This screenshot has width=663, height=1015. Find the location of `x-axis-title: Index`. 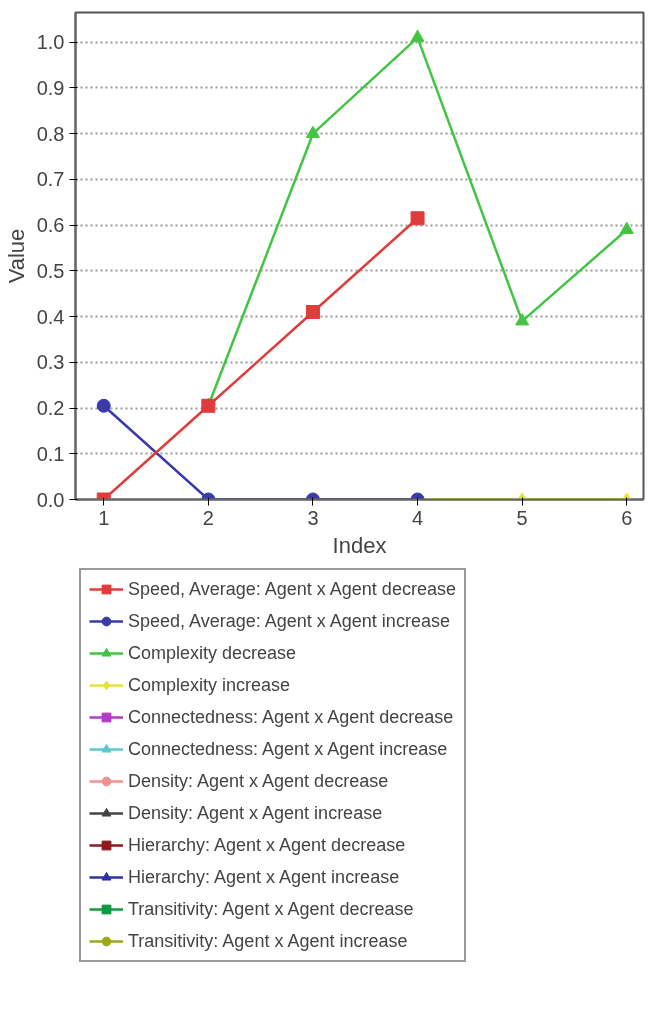

x-axis-title: Index is located at coordinates (359, 545).